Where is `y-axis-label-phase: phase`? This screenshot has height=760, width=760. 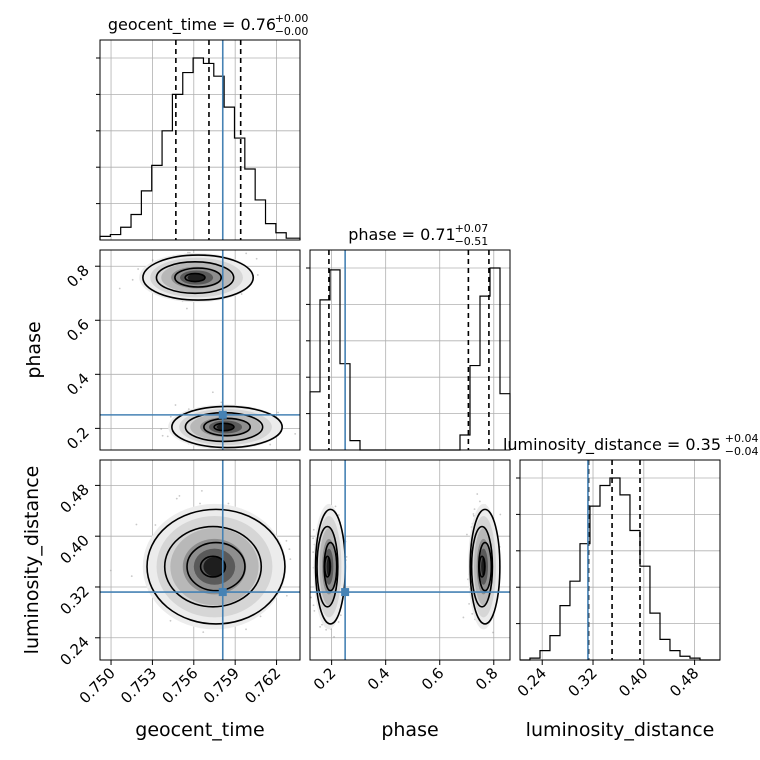
y-axis-label-phase: phase is located at coordinates (34, 349).